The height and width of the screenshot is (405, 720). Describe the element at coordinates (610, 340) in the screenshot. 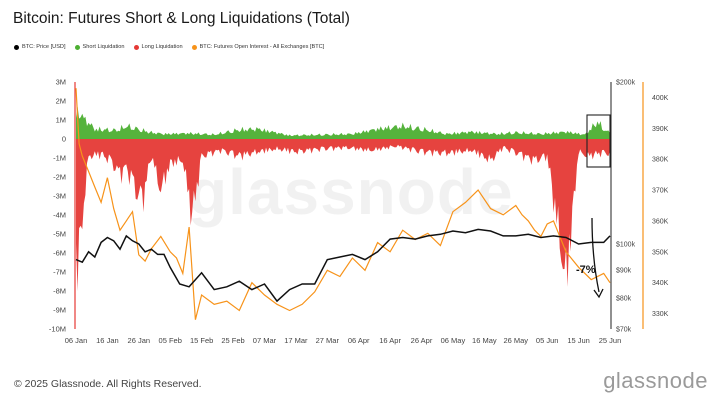

I see `x-axis-tick: 25 Jun` at that location.